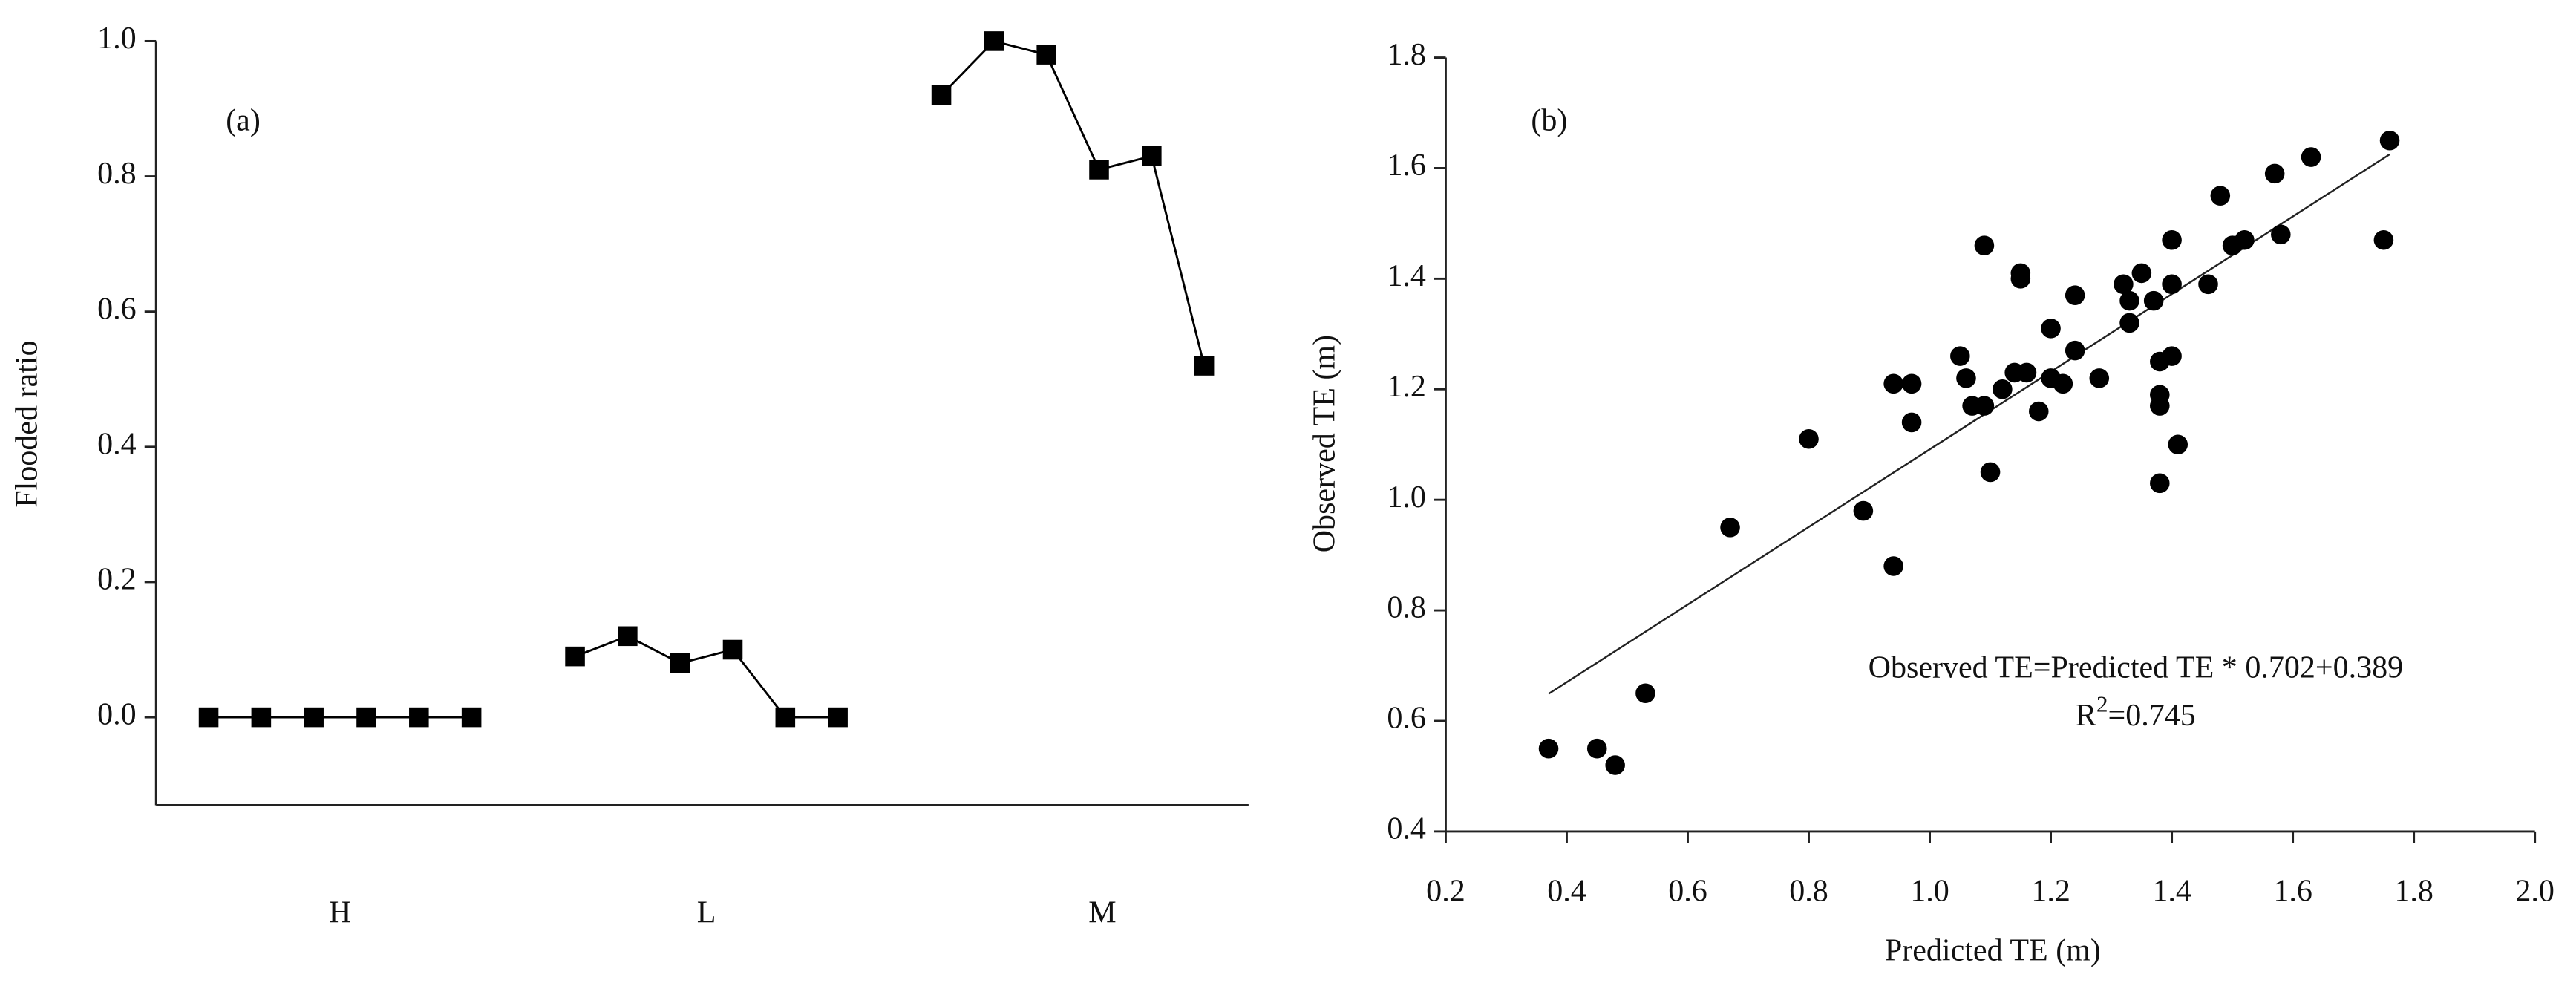  I want to click on panel-label: (b), so click(1549, 121).